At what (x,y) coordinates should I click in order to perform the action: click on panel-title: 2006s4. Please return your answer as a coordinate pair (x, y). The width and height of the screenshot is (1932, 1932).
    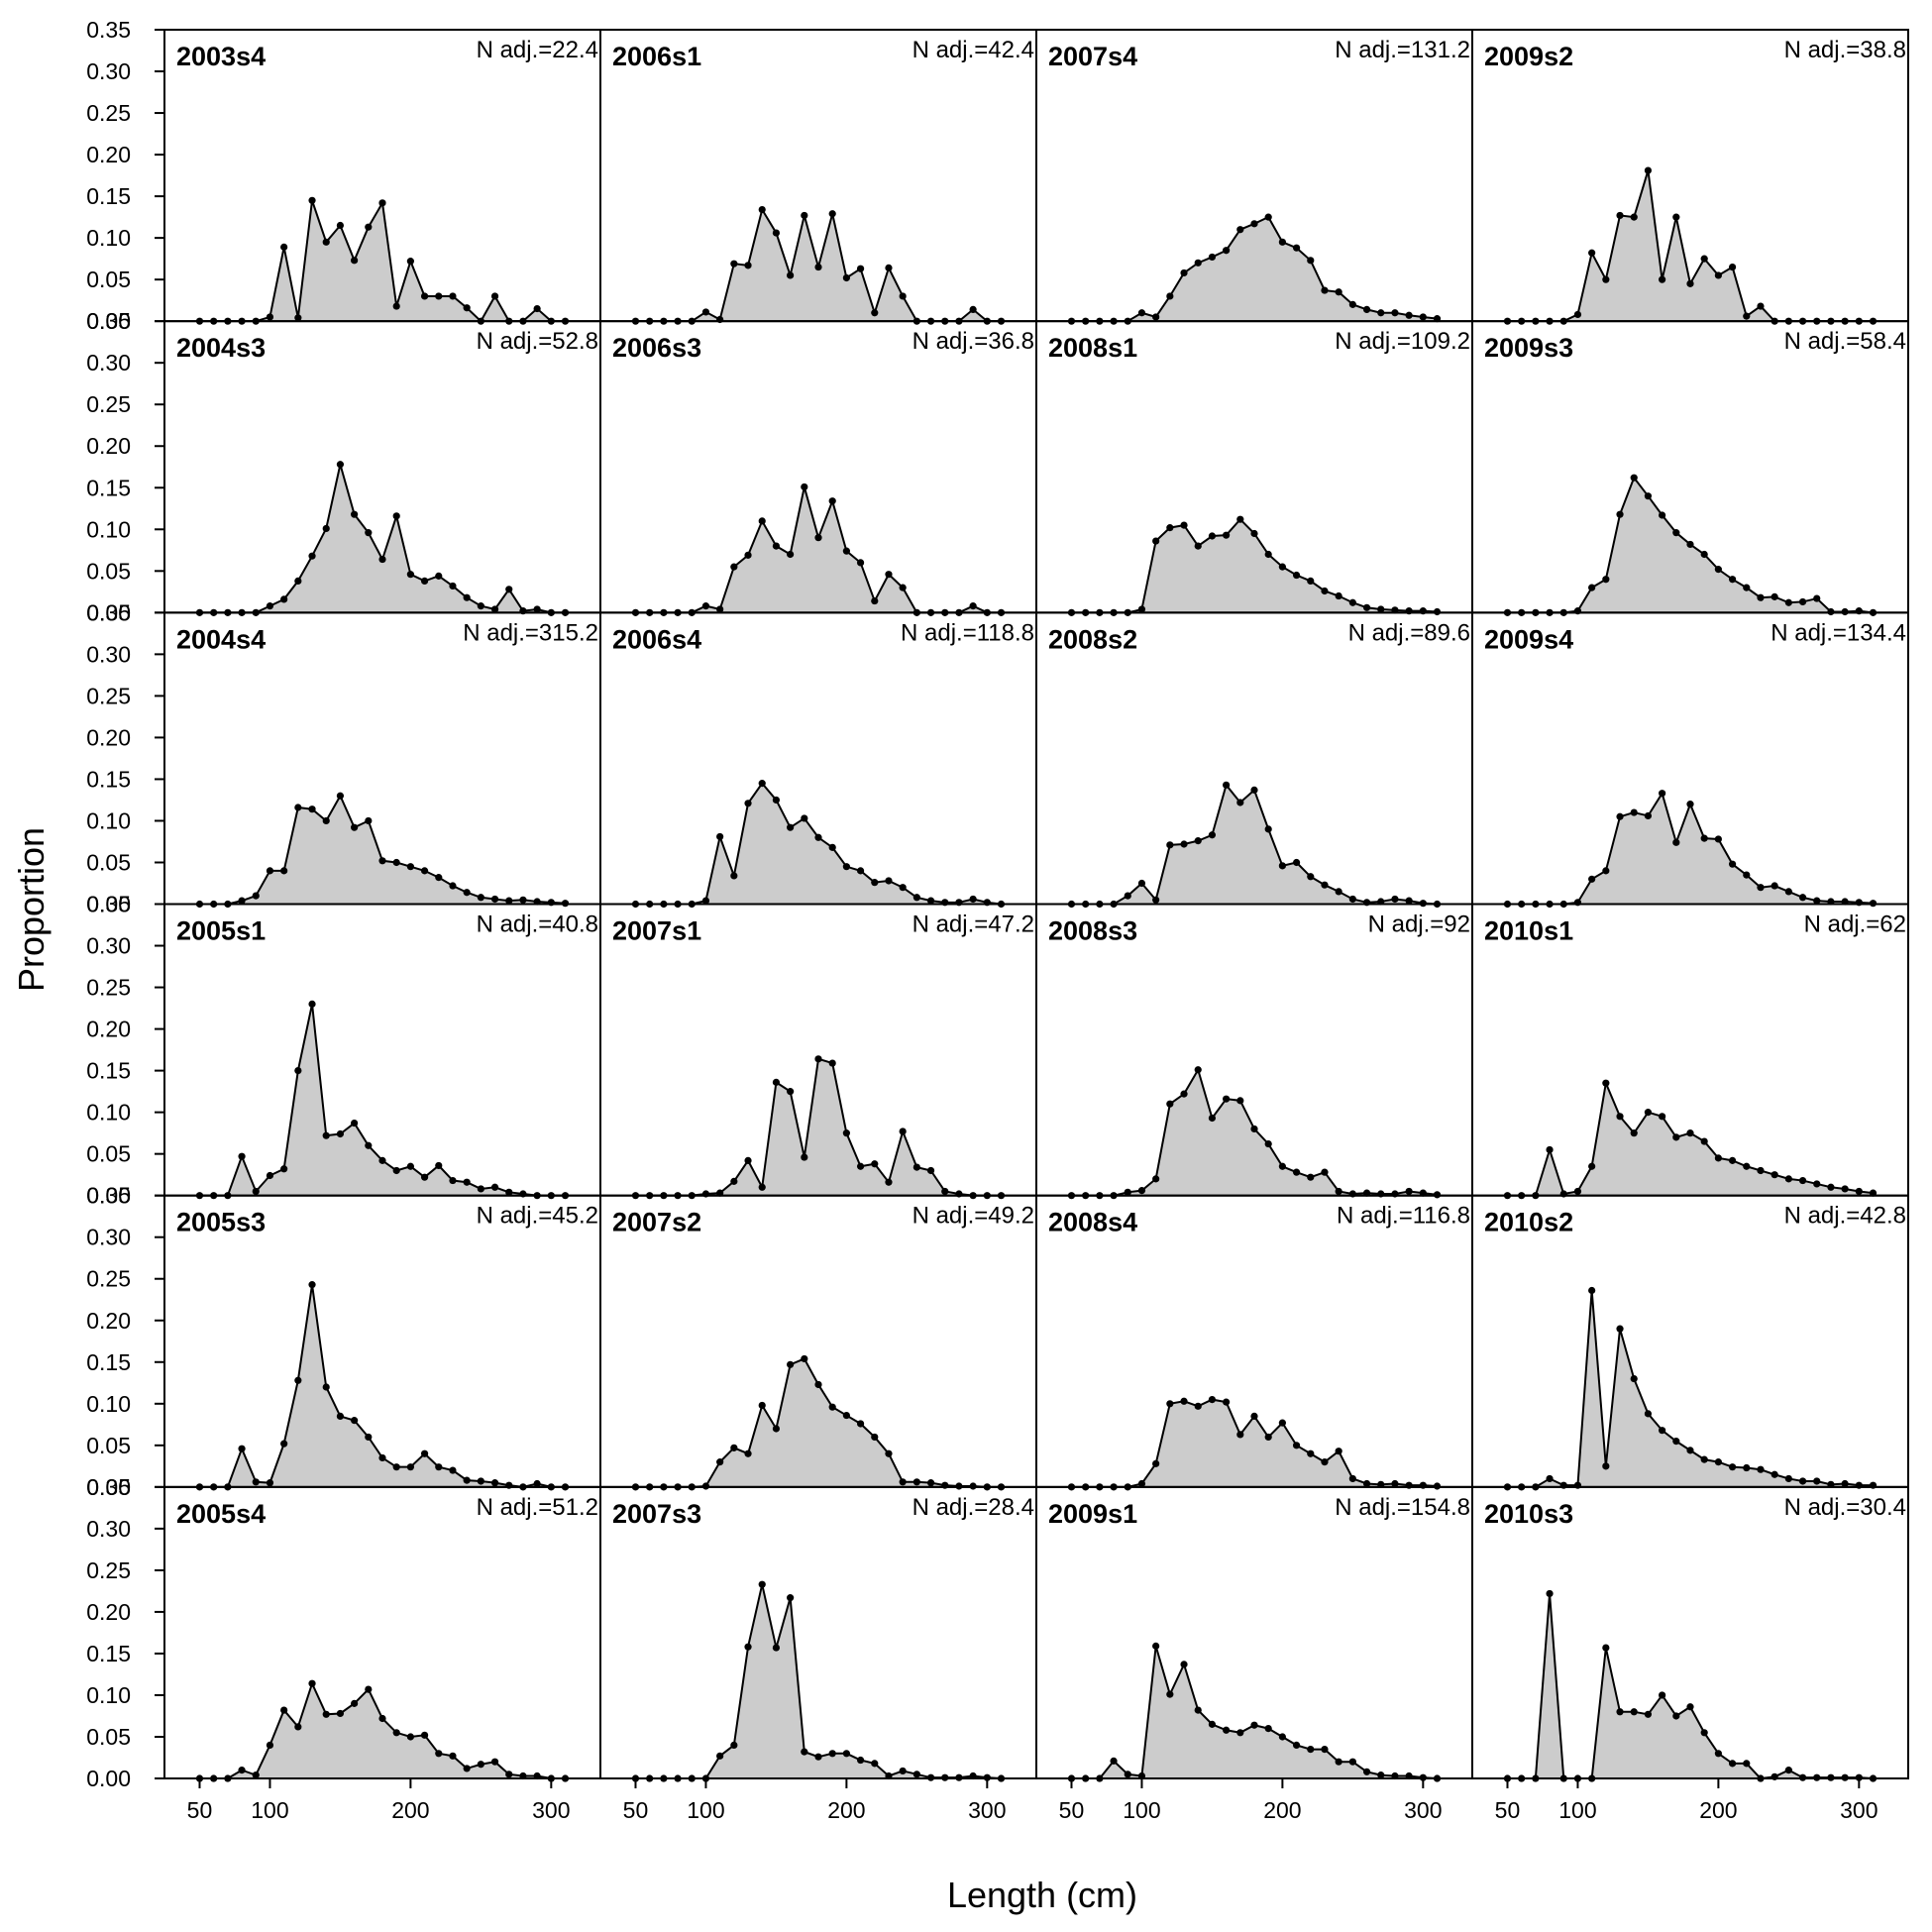
    Looking at the image, I should click on (657, 639).